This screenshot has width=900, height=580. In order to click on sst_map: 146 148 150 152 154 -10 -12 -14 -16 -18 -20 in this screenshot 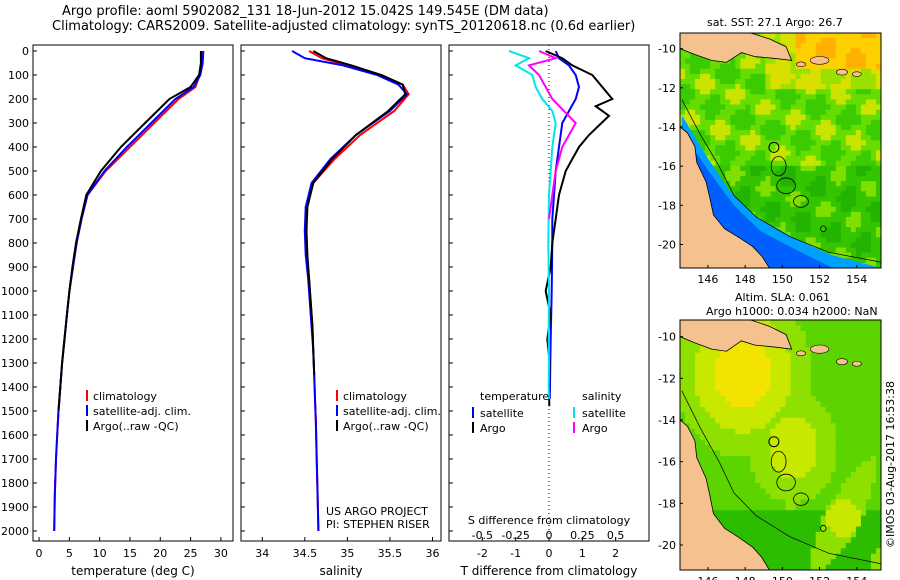, I will do `click(770, 159)`.